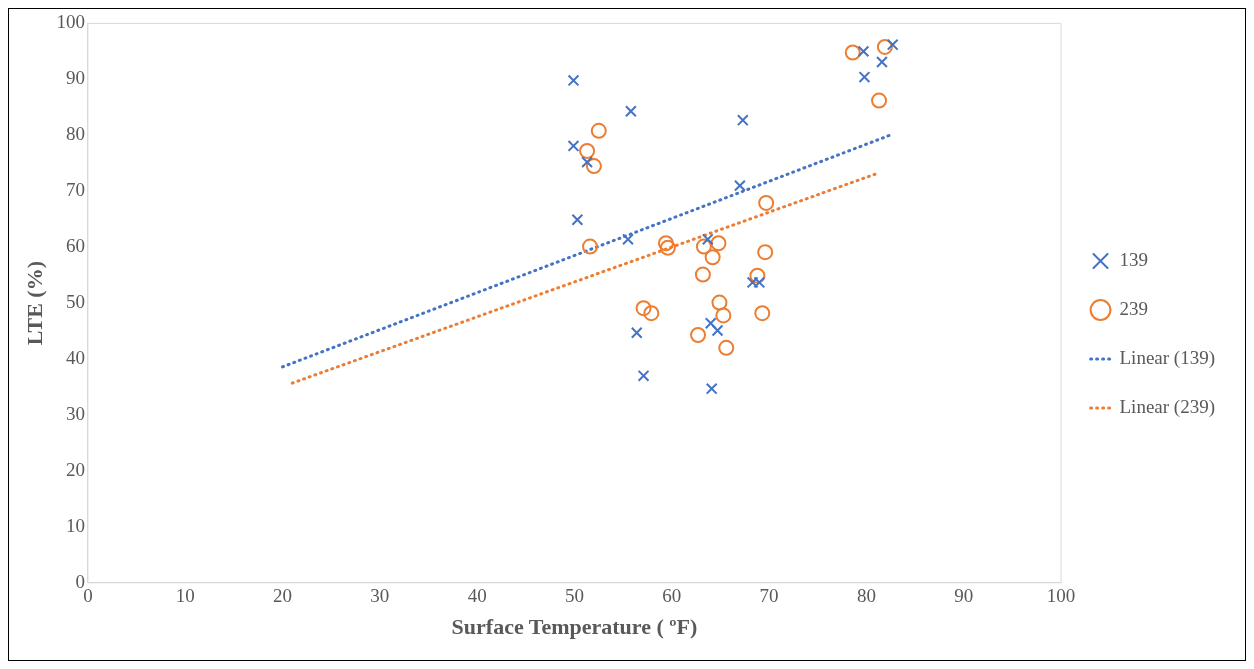  What do you see at coordinates (1167, 357) in the screenshot?
I see `legend-label: Linear (139)` at bounding box center [1167, 357].